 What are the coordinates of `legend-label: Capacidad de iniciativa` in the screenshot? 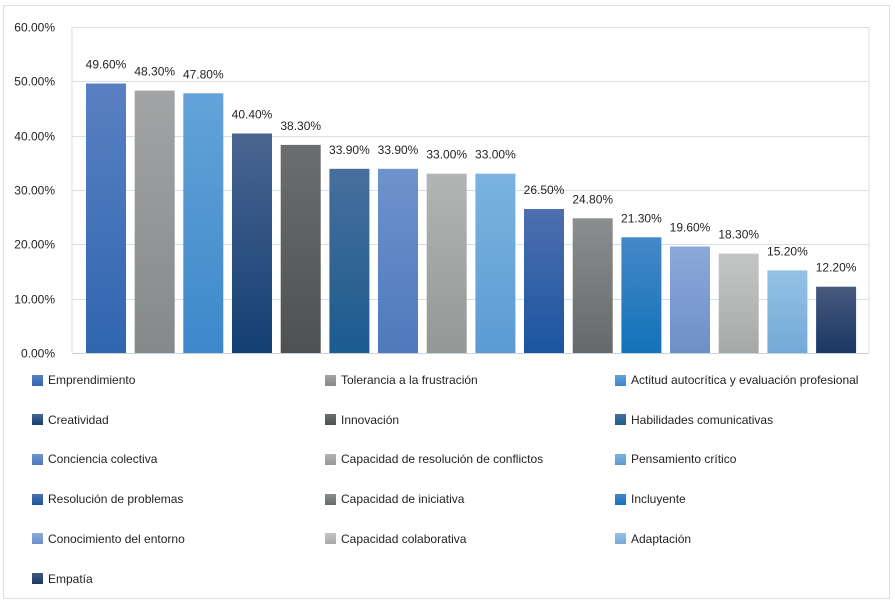 It's located at (403, 499).